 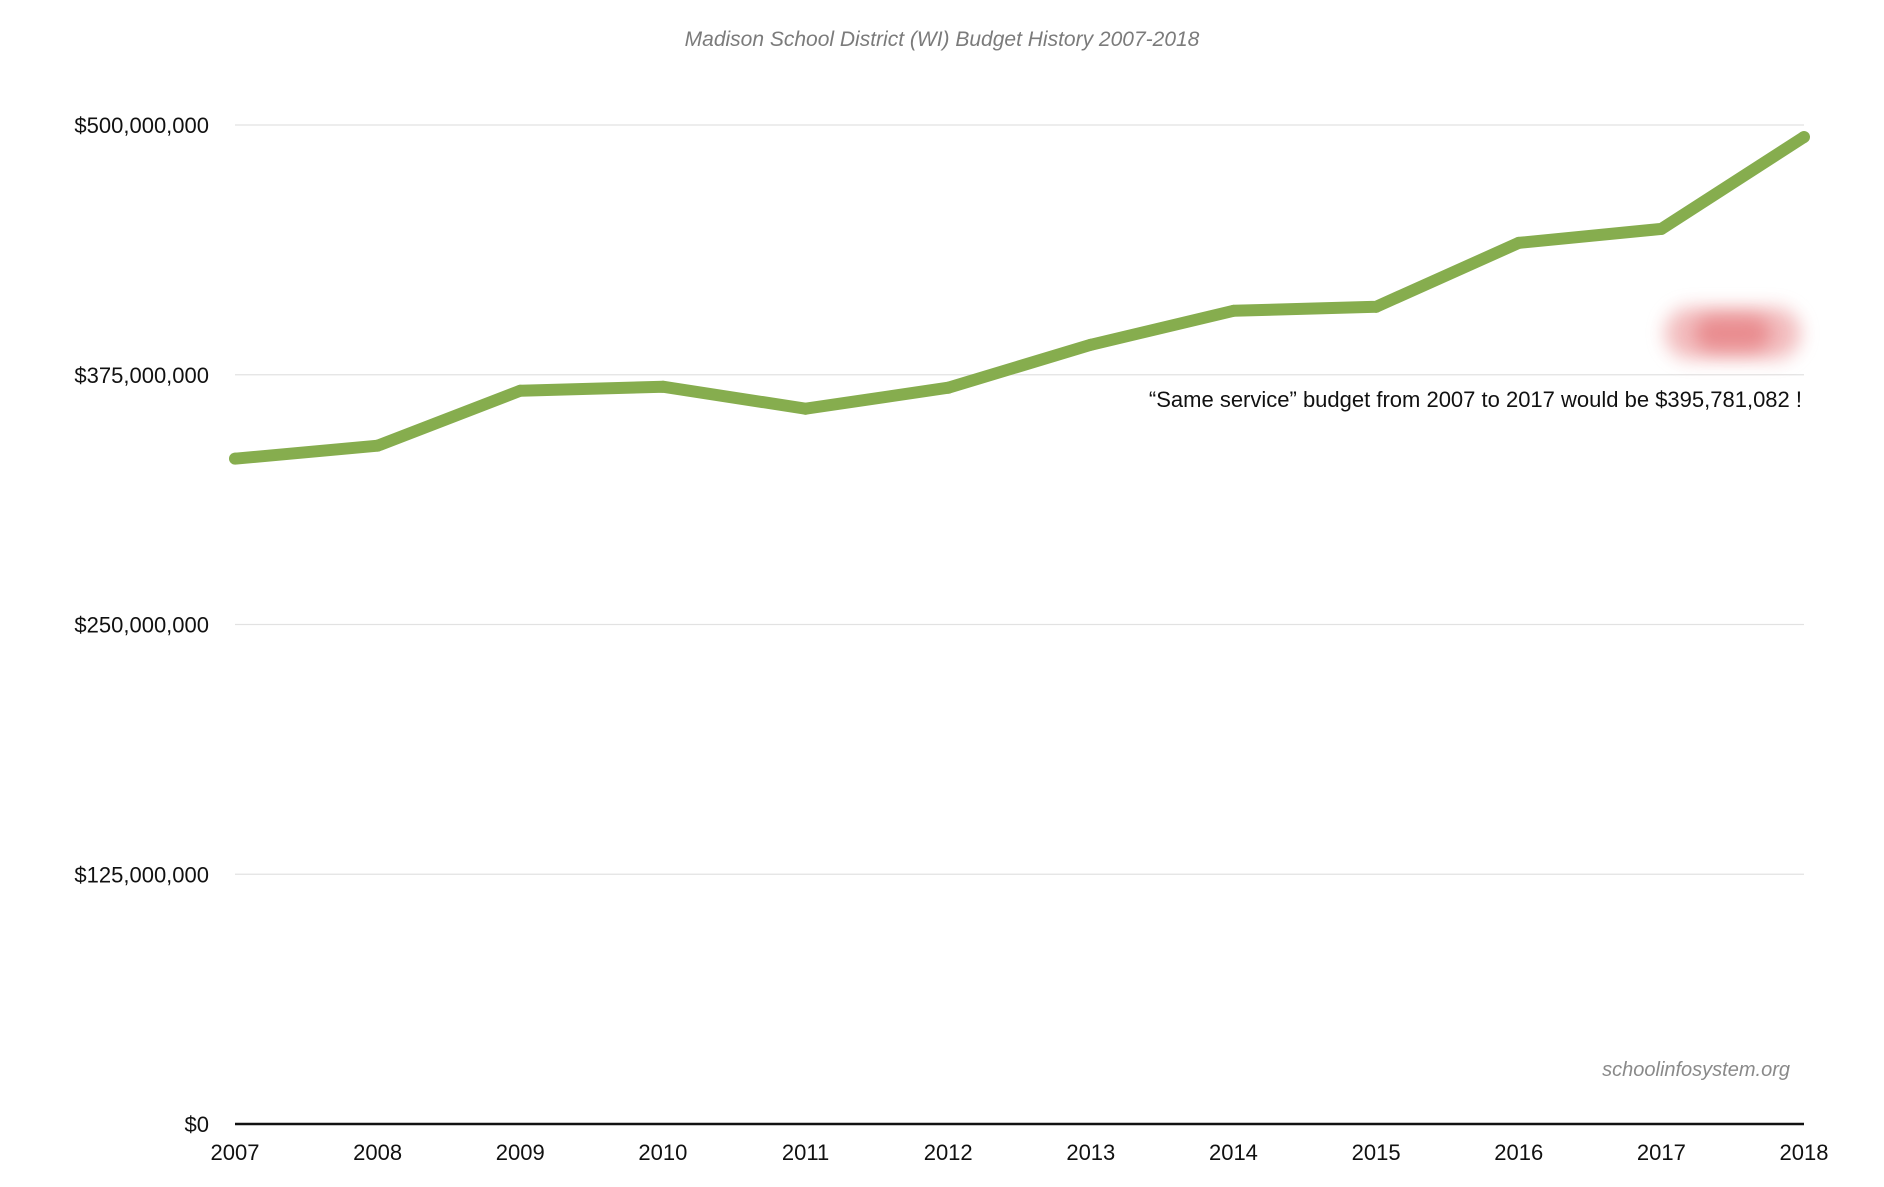 What do you see at coordinates (1804, 1152) in the screenshot?
I see `x-tick-label: 2018` at bounding box center [1804, 1152].